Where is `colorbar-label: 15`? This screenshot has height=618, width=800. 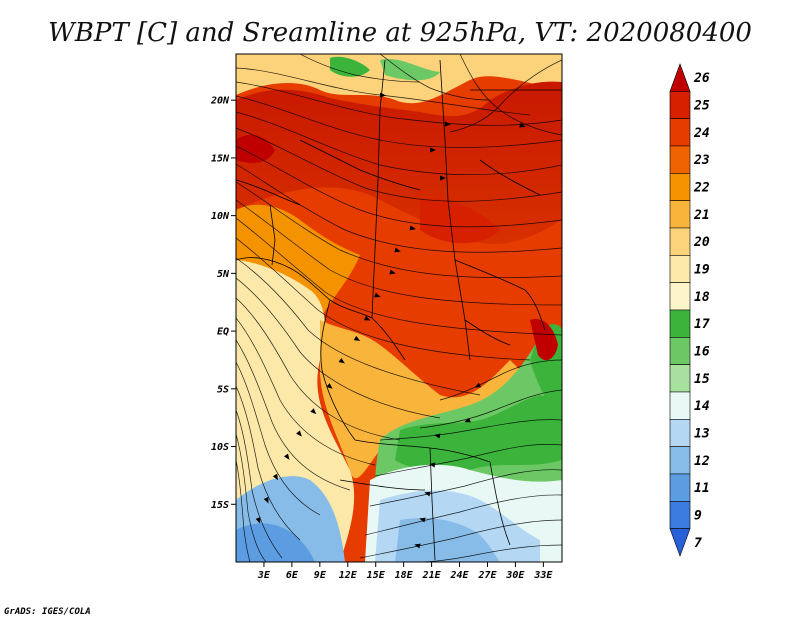 colorbar-label: 15 is located at coordinates (702, 379).